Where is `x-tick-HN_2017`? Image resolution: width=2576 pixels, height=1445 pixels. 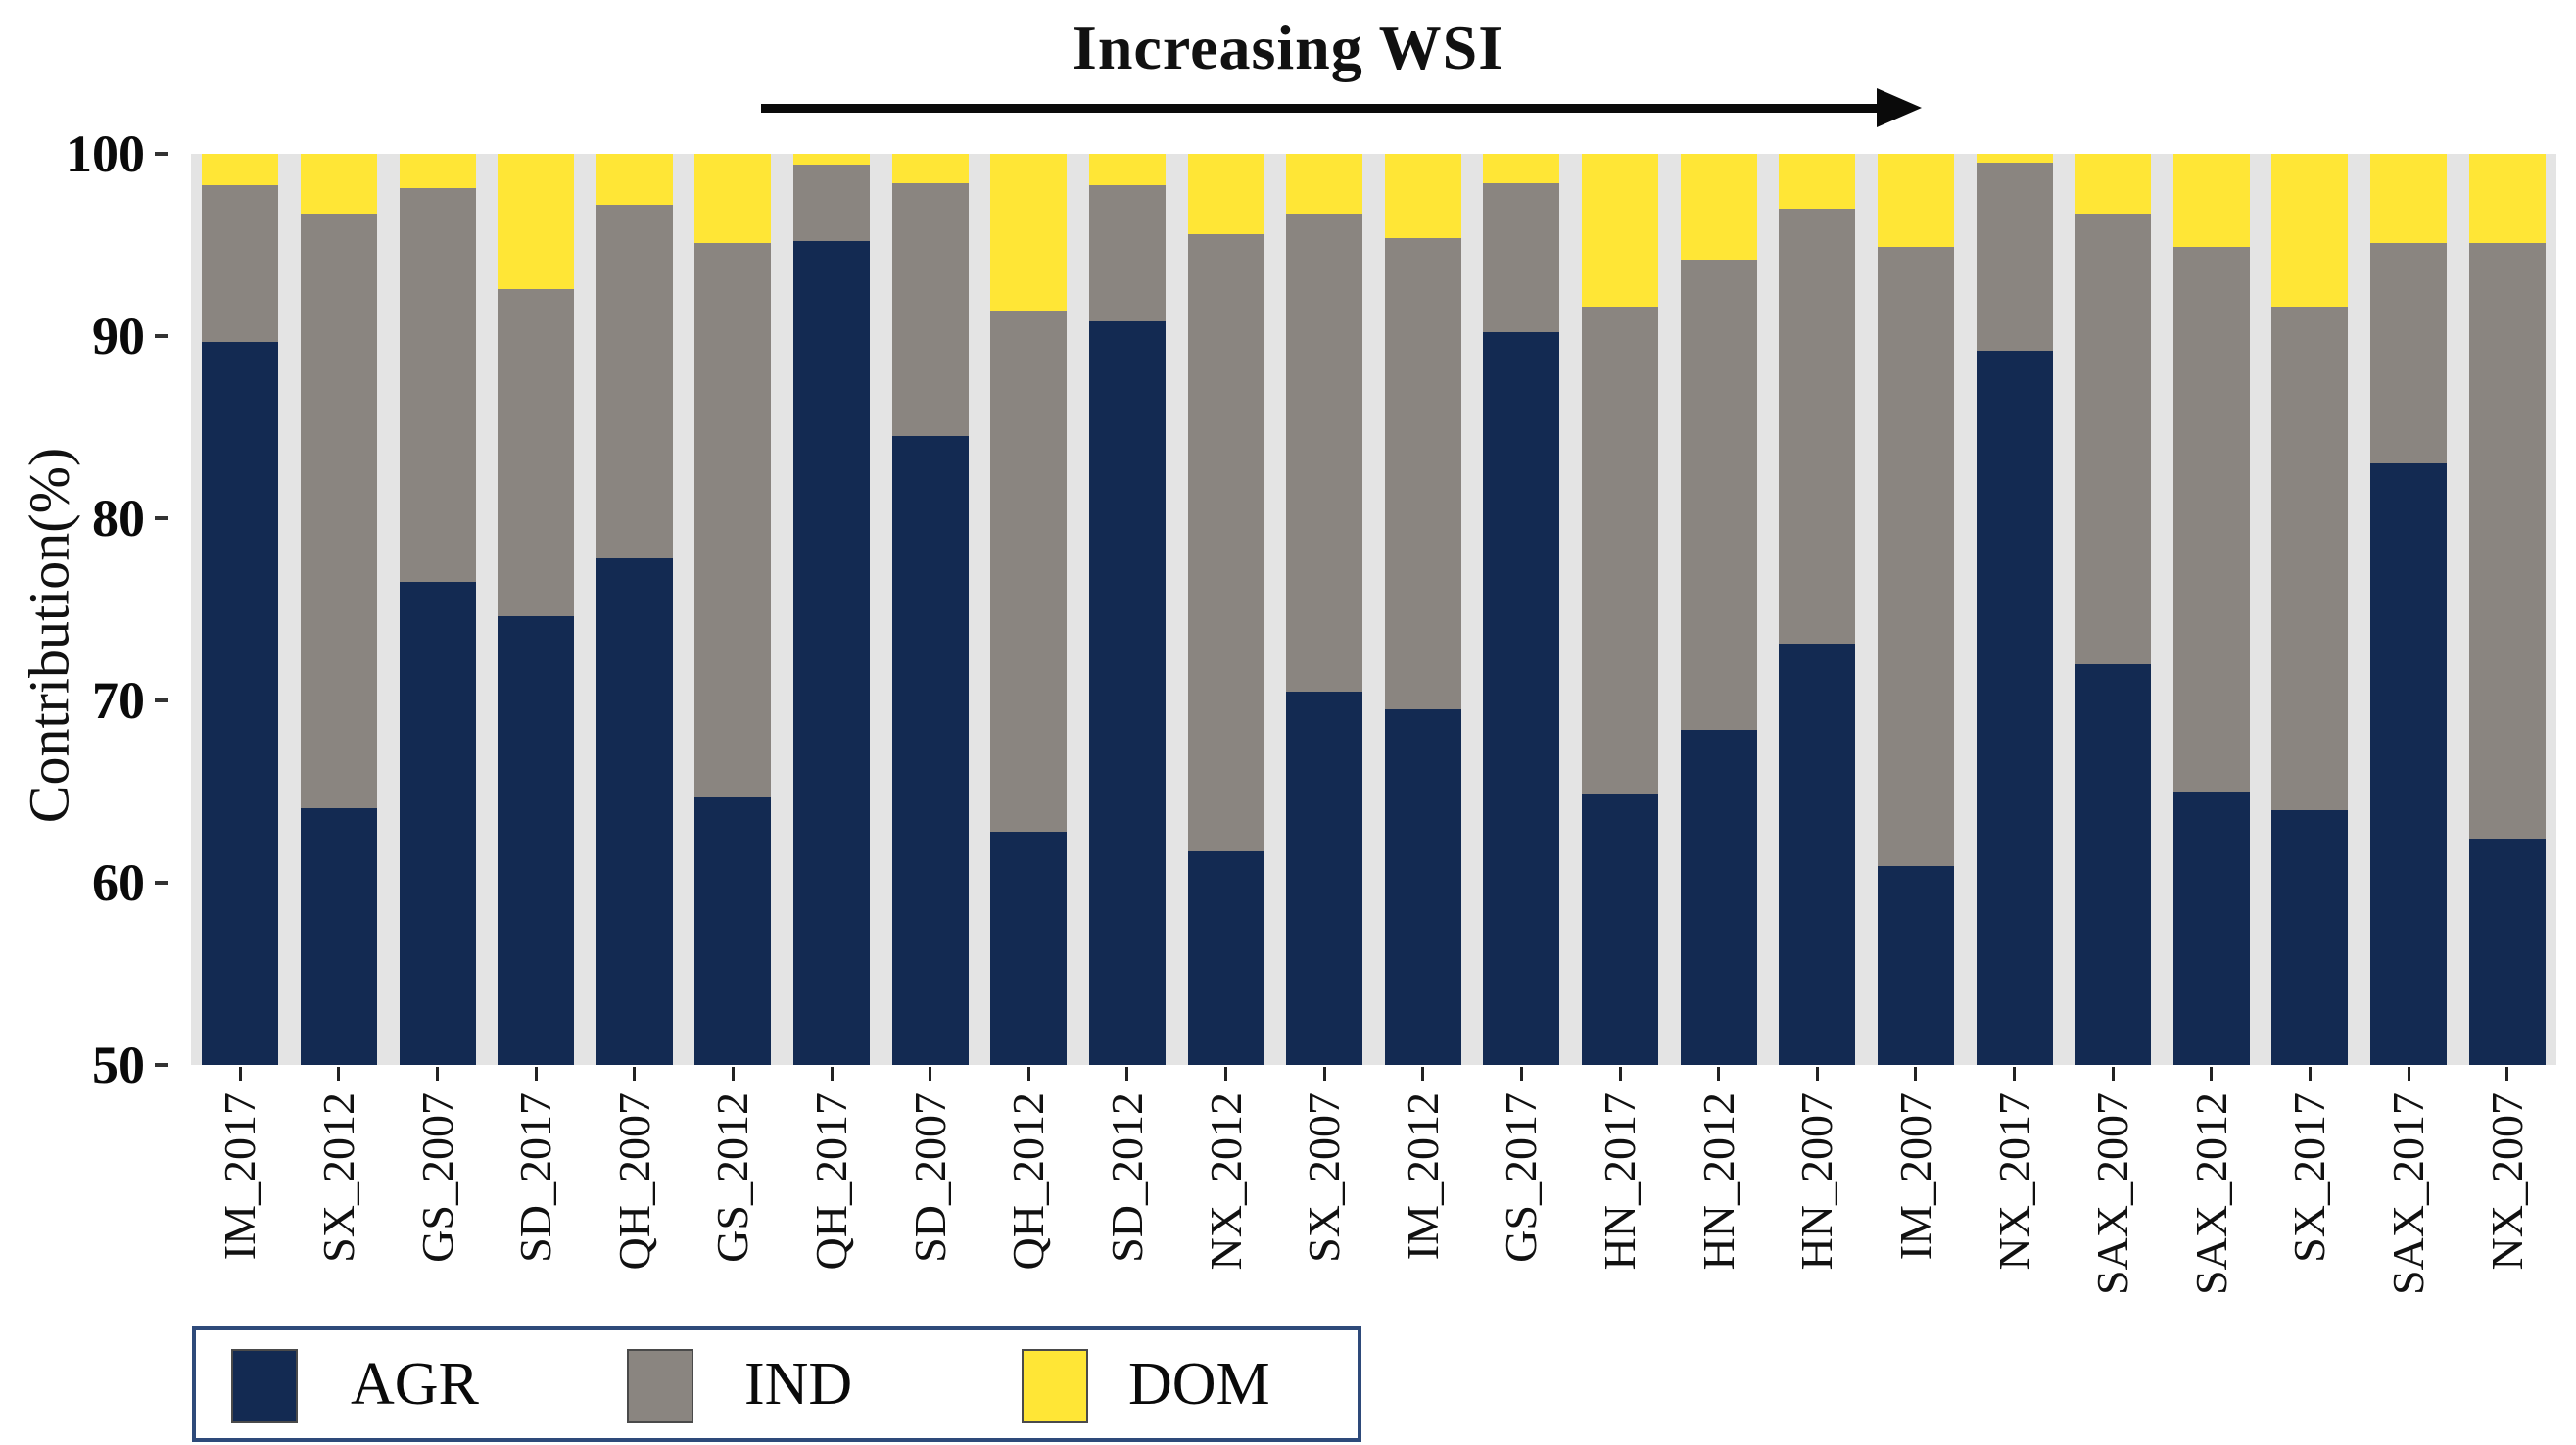 x-tick-HN_2017 is located at coordinates (1620, 1074).